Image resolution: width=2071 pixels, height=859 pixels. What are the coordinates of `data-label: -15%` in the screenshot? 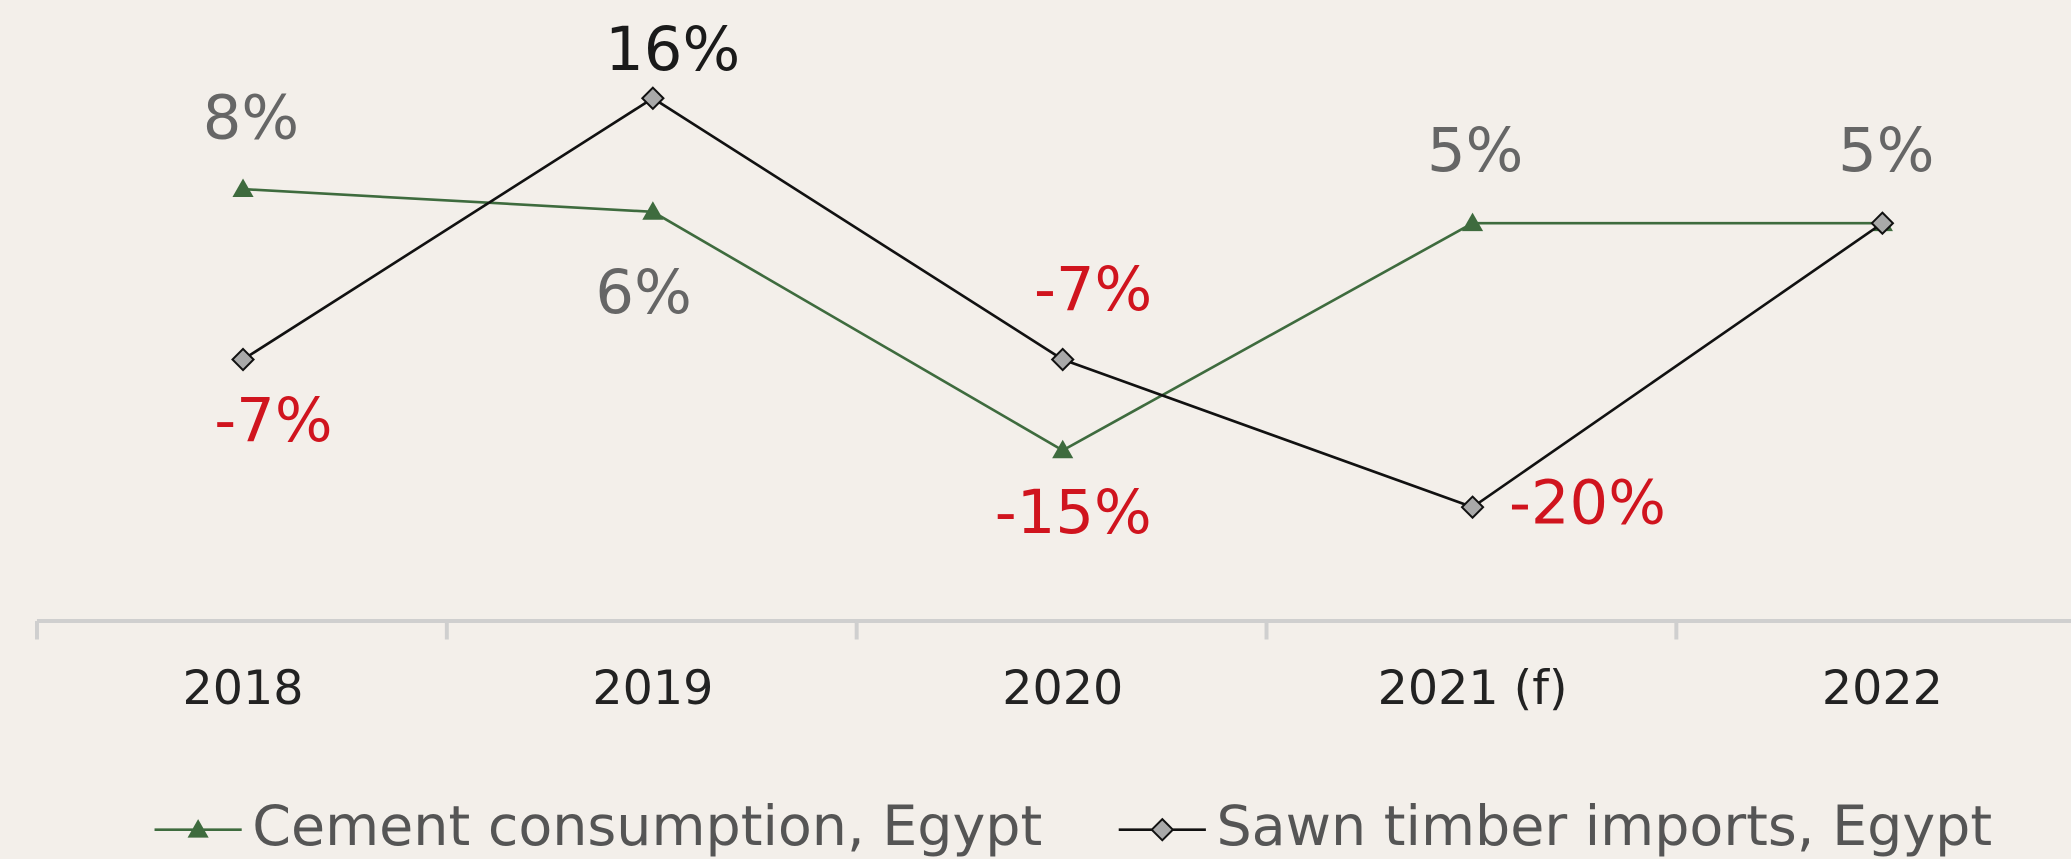 It's located at (1073, 513).